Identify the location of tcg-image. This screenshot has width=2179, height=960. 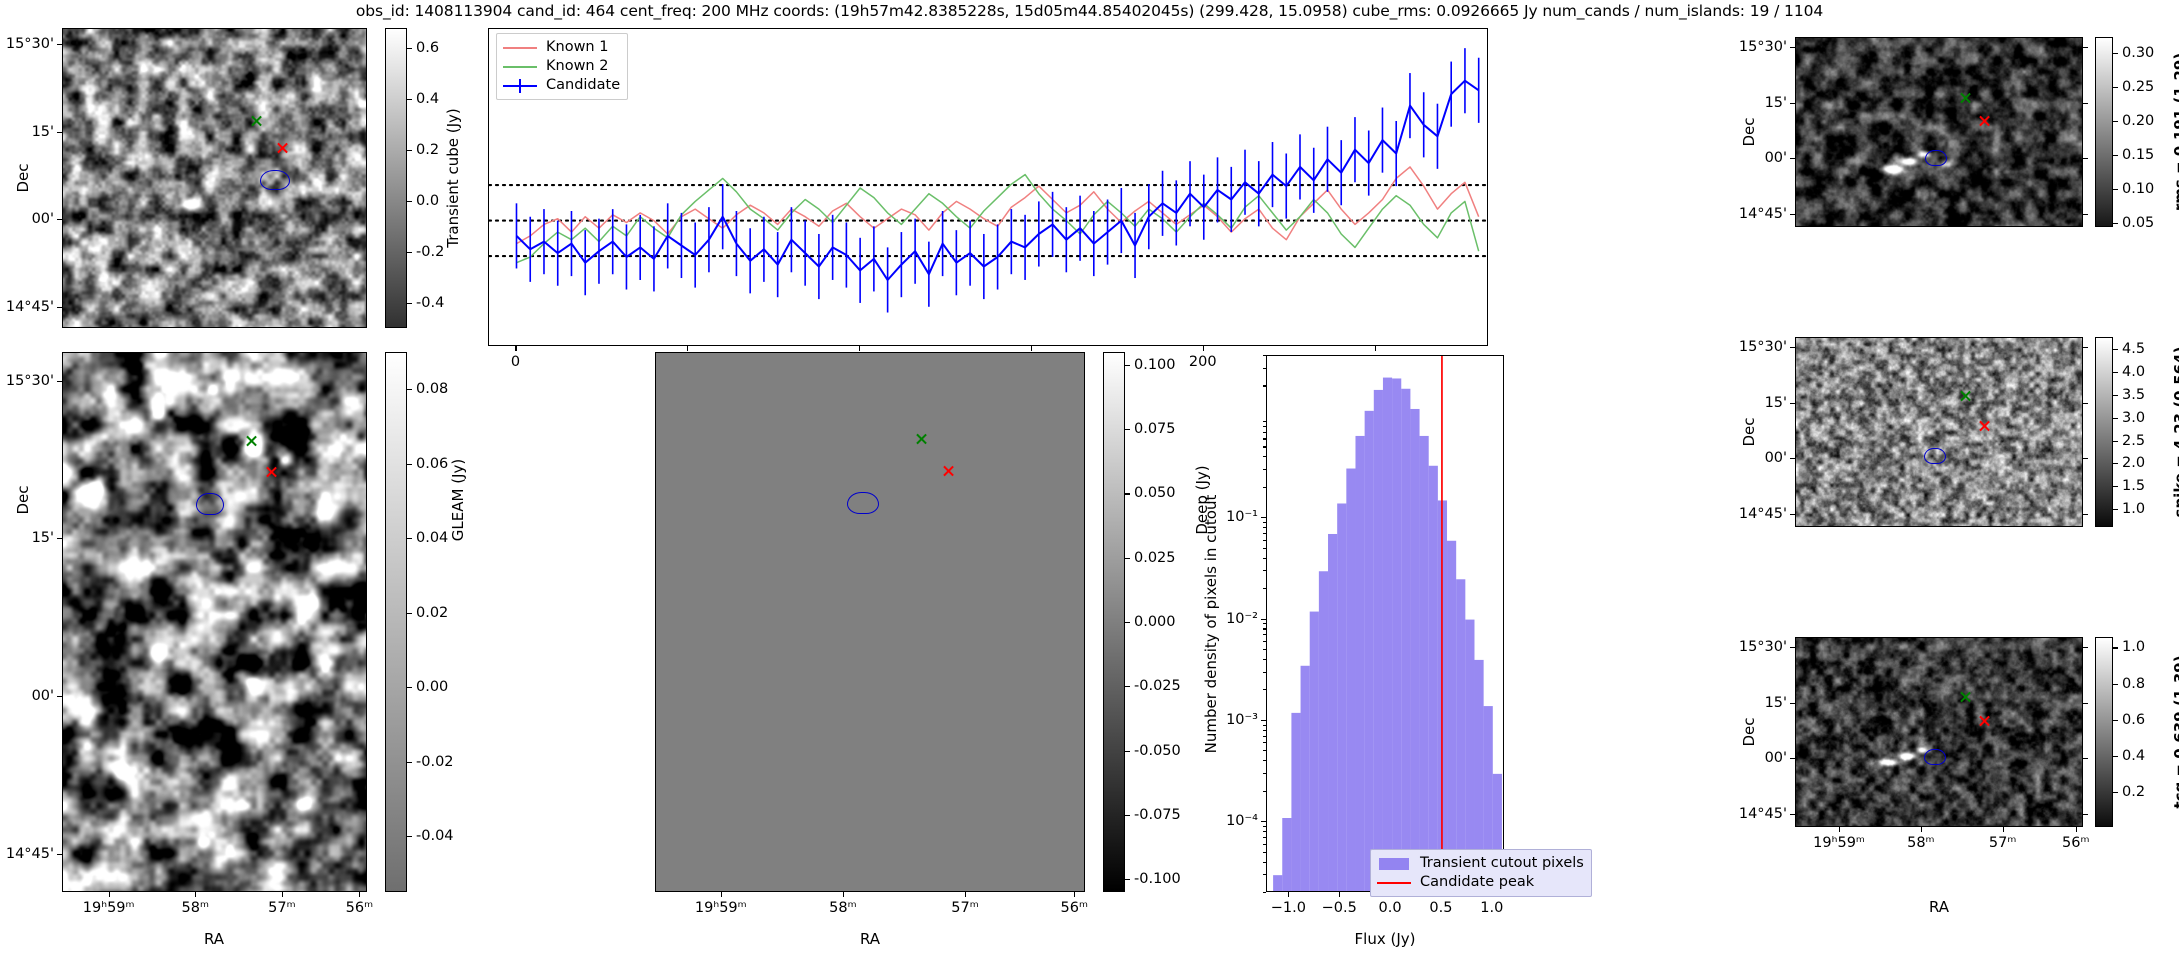
(1939, 732).